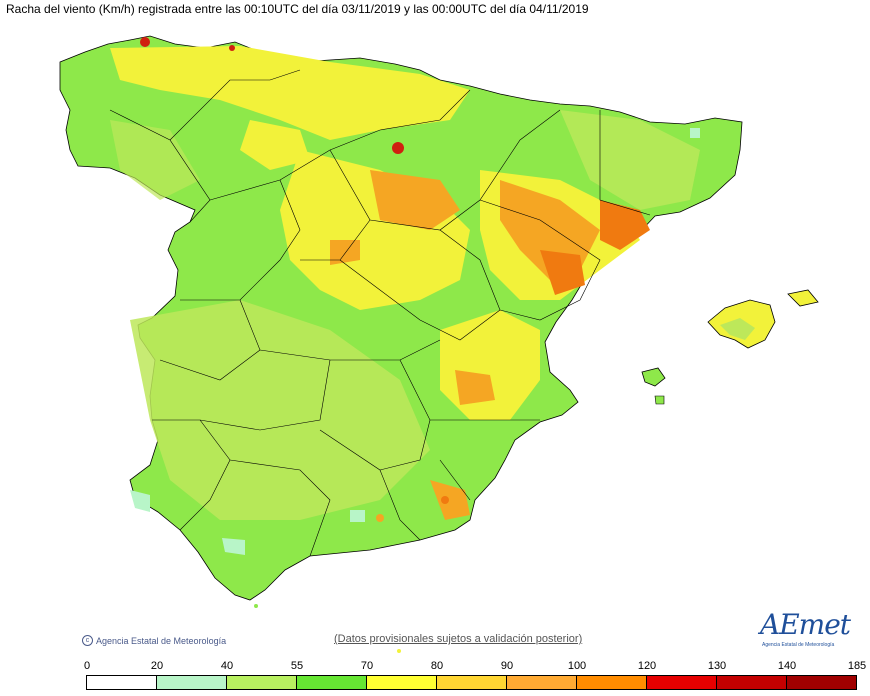  What do you see at coordinates (367, 666) in the screenshot?
I see `legend-tick-label: 70` at bounding box center [367, 666].